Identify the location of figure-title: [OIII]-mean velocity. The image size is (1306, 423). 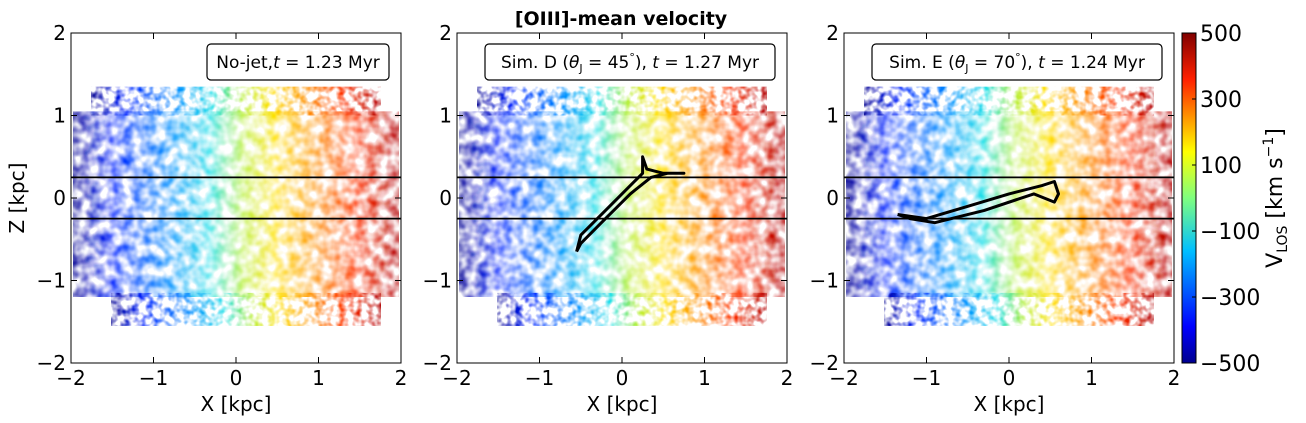
(621, 19).